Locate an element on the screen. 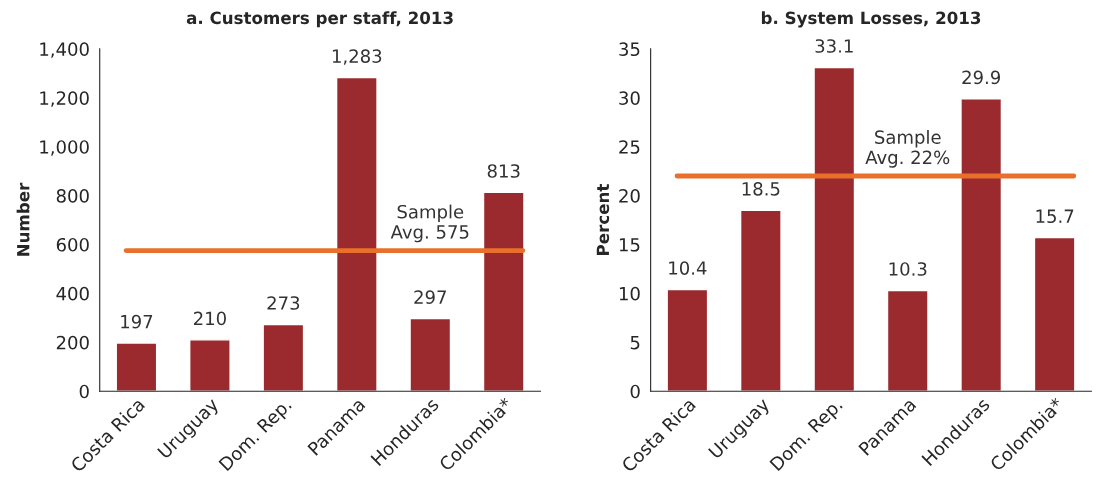  data-label: 1,283 is located at coordinates (357, 57).